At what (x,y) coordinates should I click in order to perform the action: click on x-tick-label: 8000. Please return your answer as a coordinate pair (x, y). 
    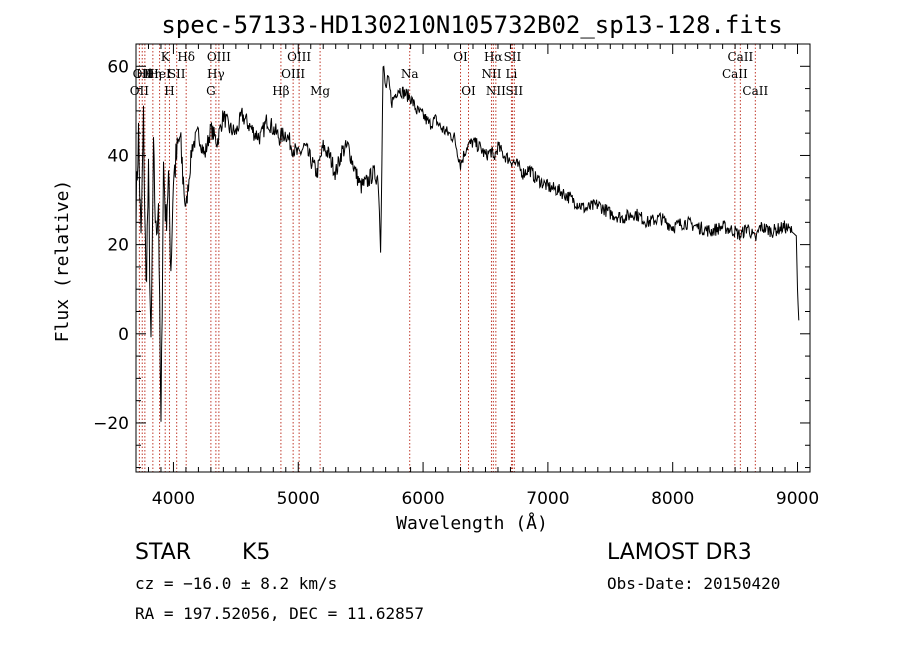
    Looking at the image, I should click on (672, 499).